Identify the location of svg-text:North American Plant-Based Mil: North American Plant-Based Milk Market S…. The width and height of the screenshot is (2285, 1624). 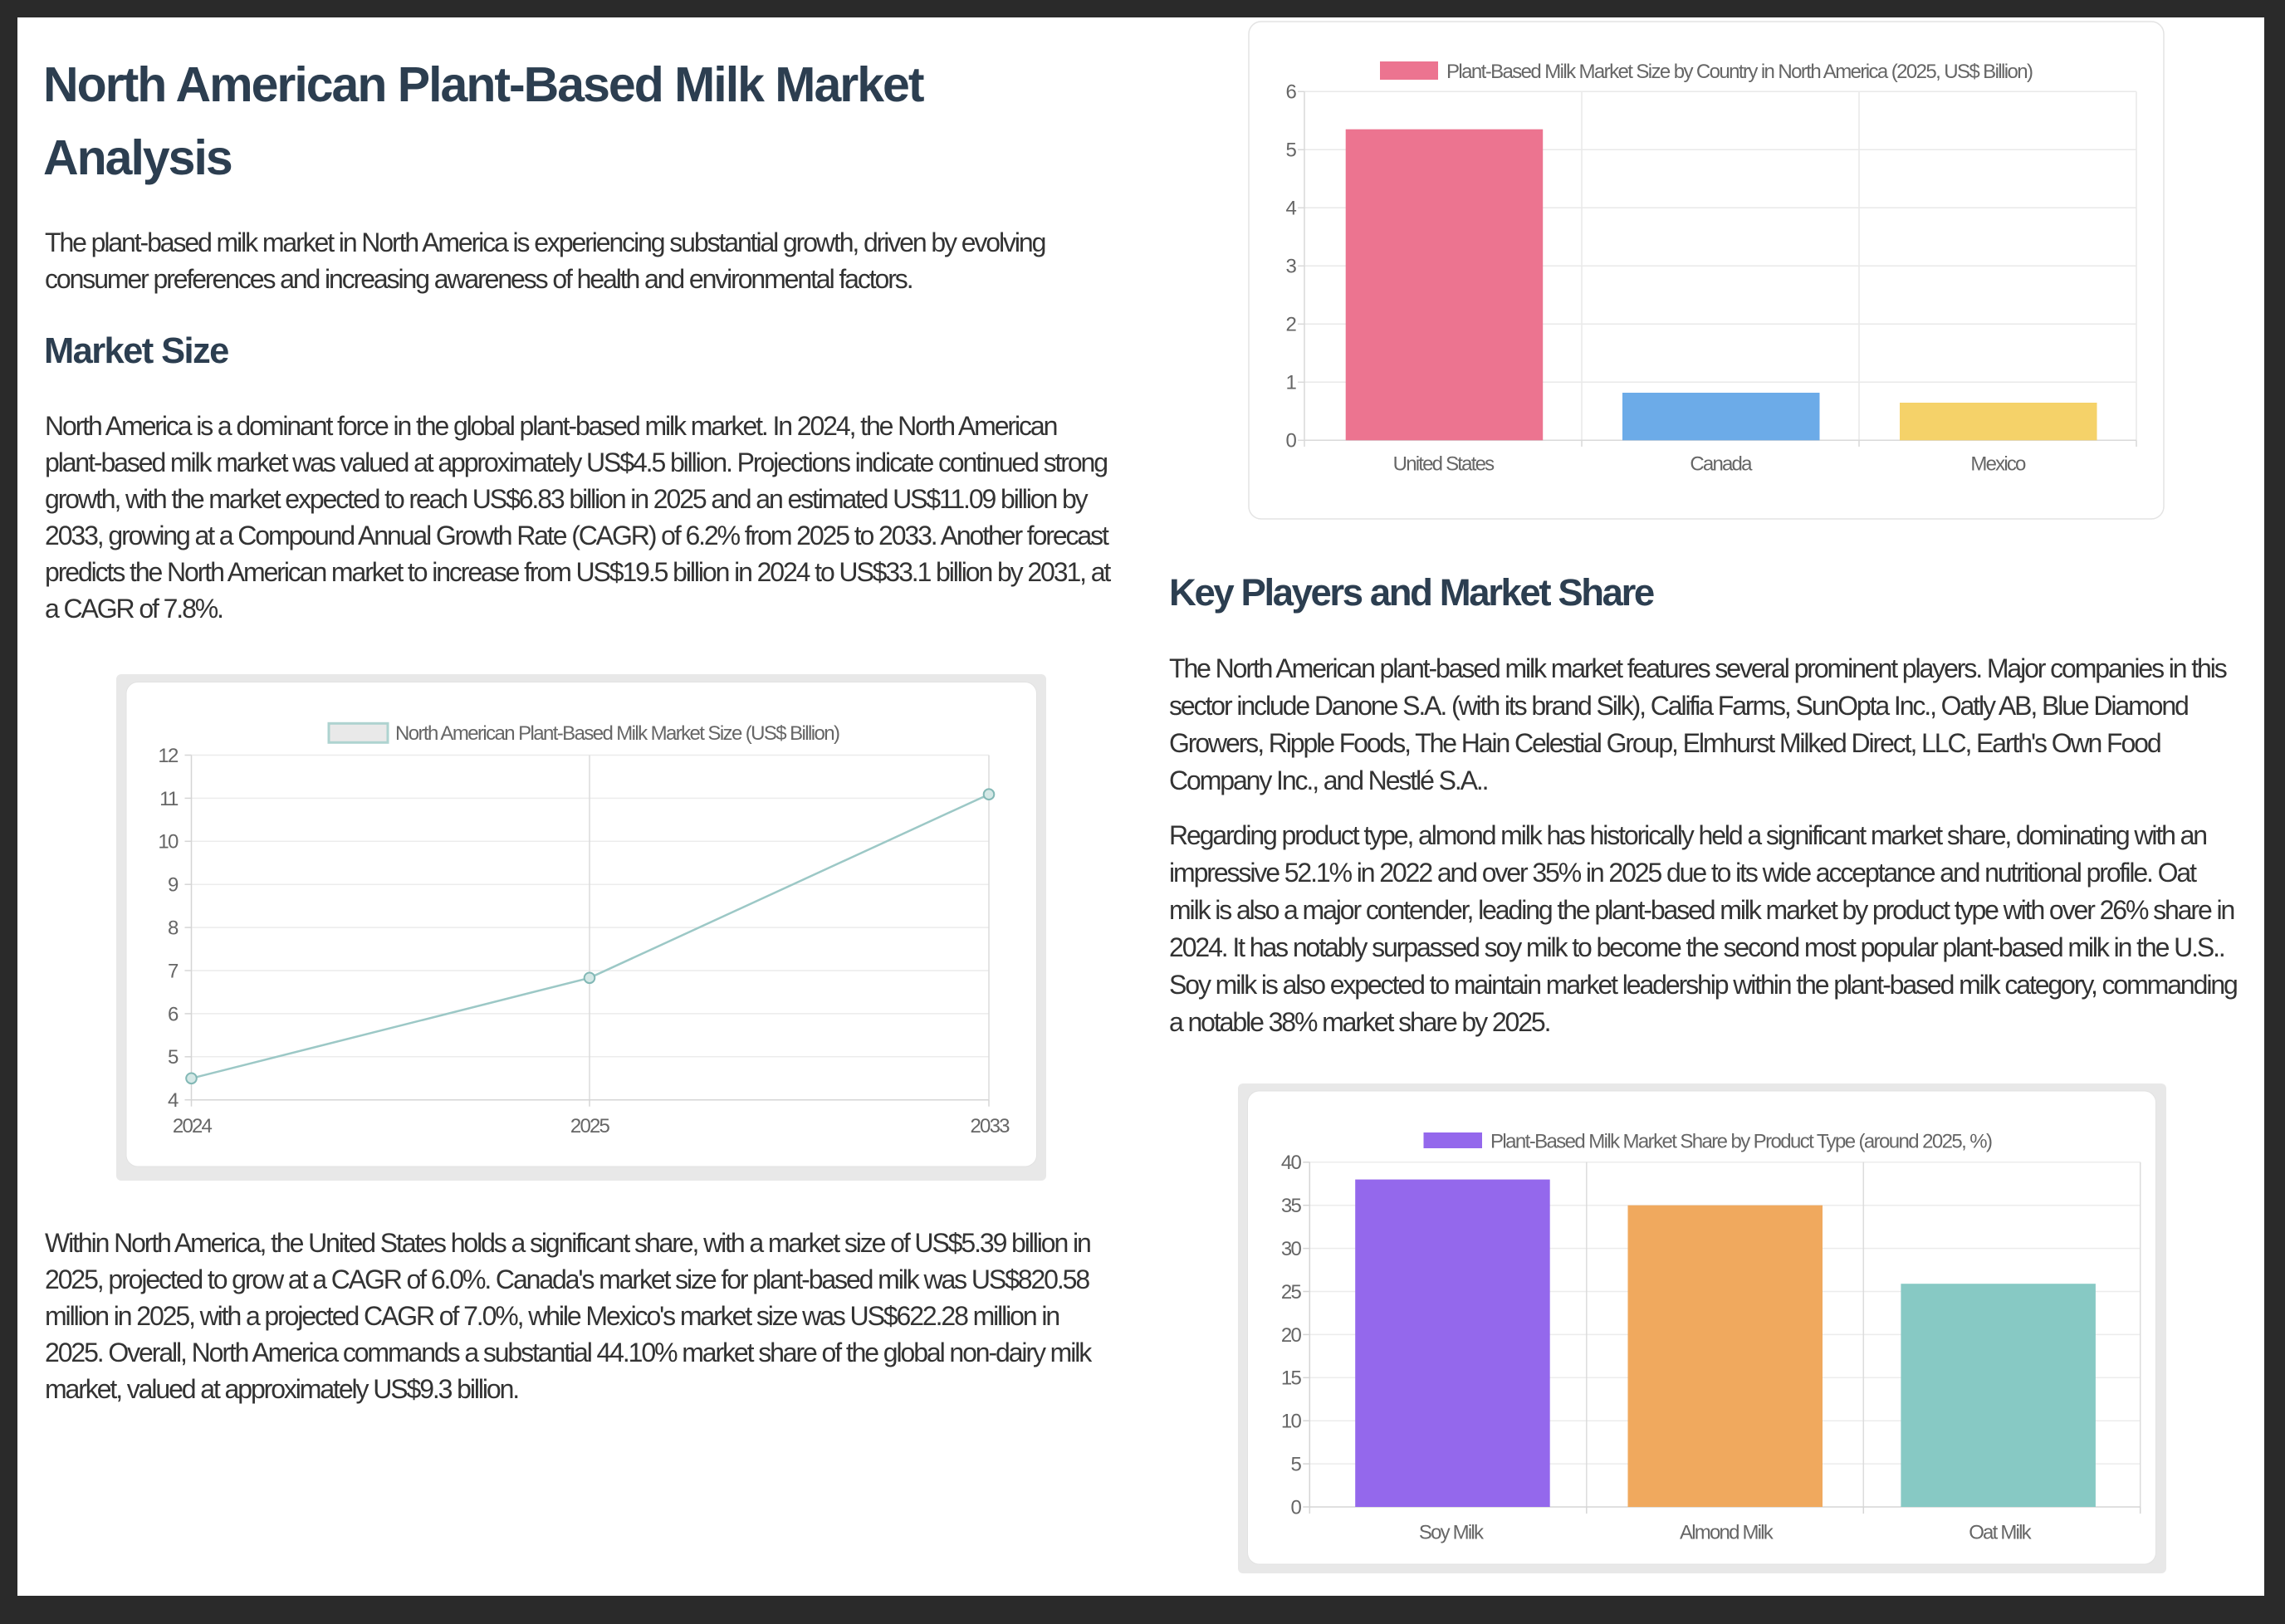
(617, 733).